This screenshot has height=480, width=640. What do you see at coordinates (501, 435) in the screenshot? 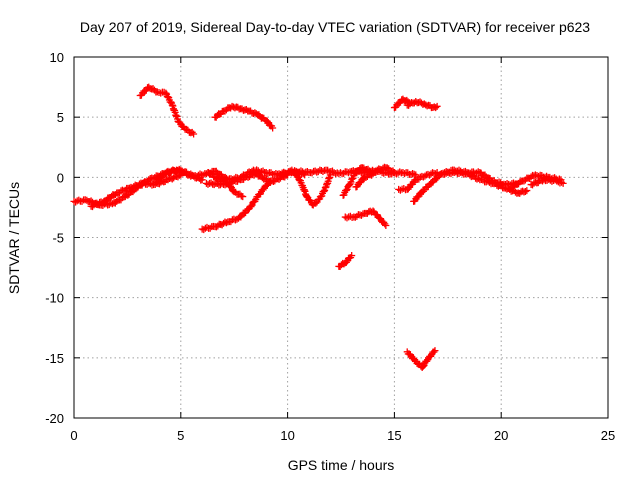
I see `x-tick-label: 20` at bounding box center [501, 435].